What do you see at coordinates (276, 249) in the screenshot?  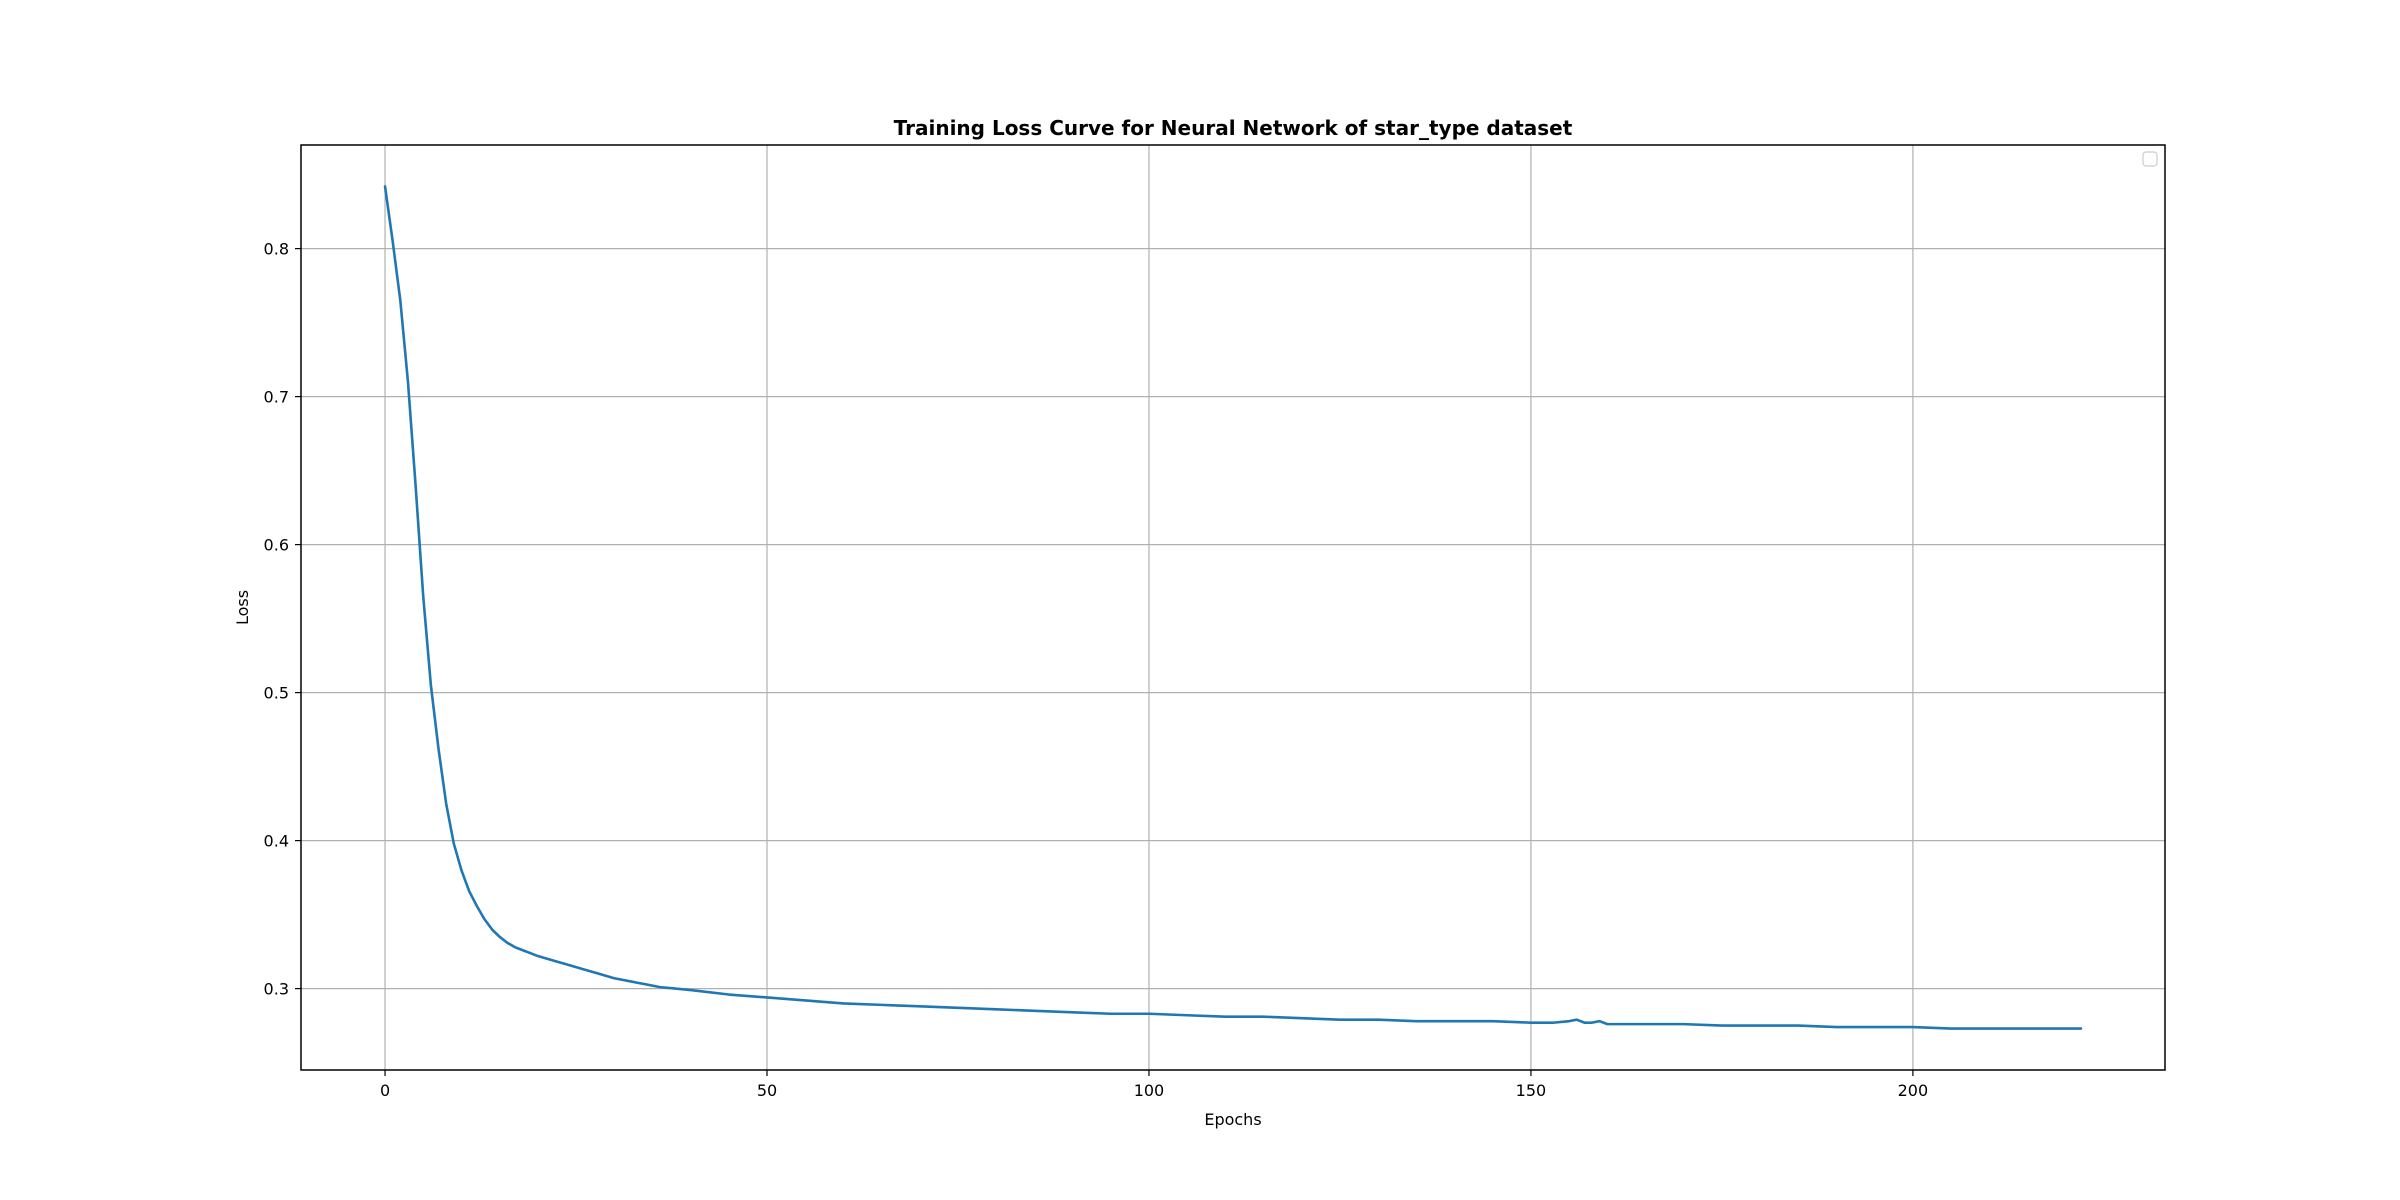 I see `y-tick-label: 0.8` at bounding box center [276, 249].